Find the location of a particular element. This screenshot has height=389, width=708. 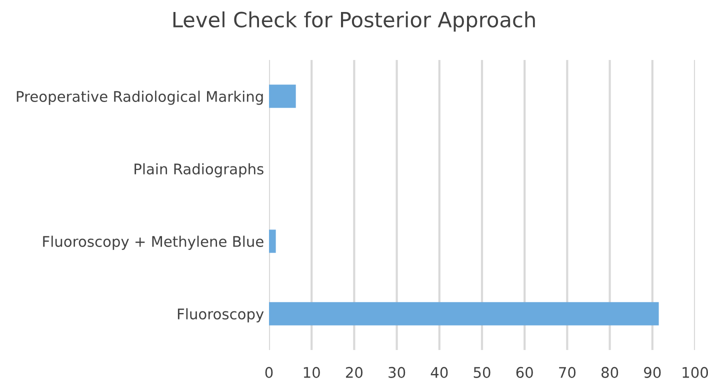

x-tick-label: 50 is located at coordinates (482, 372).